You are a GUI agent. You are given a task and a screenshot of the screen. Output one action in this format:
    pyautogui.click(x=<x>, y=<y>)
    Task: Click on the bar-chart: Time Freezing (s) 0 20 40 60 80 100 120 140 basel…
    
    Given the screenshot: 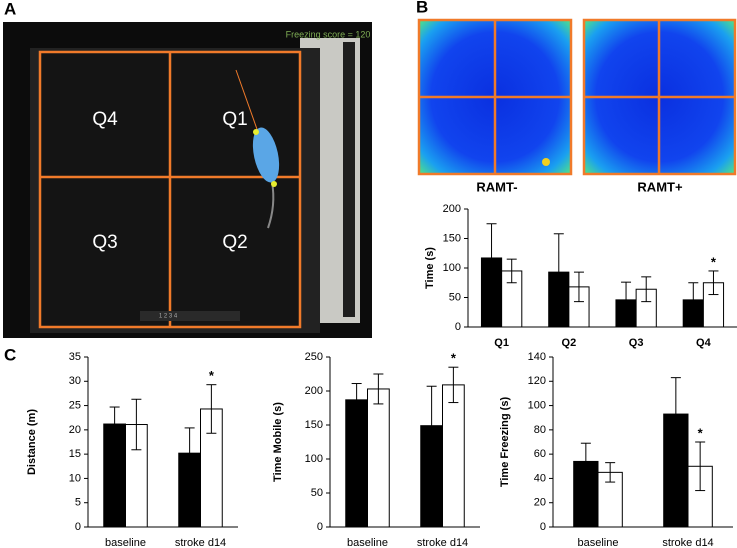 What is the action you would take?
    pyautogui.click(x=616, y=449)
    